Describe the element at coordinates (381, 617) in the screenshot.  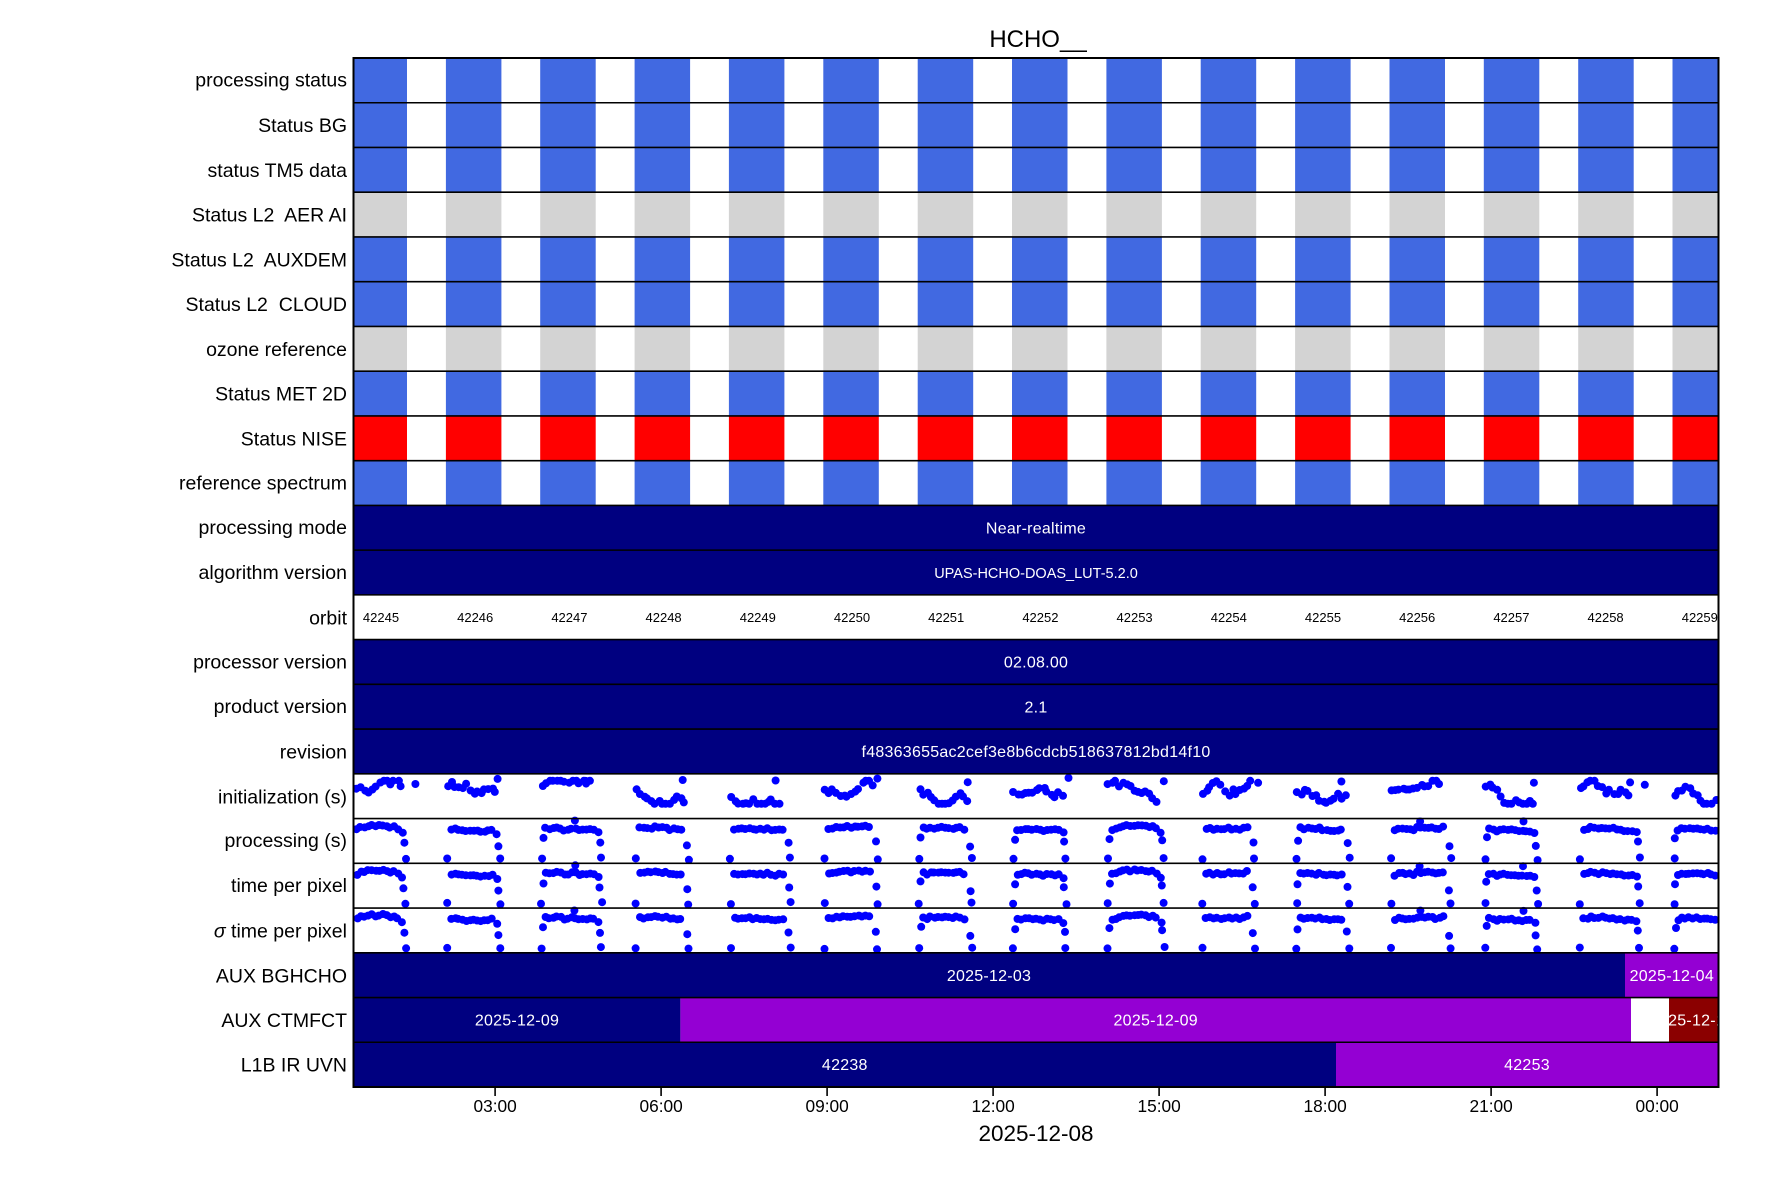
I see `svg-text: 42245` at that location.